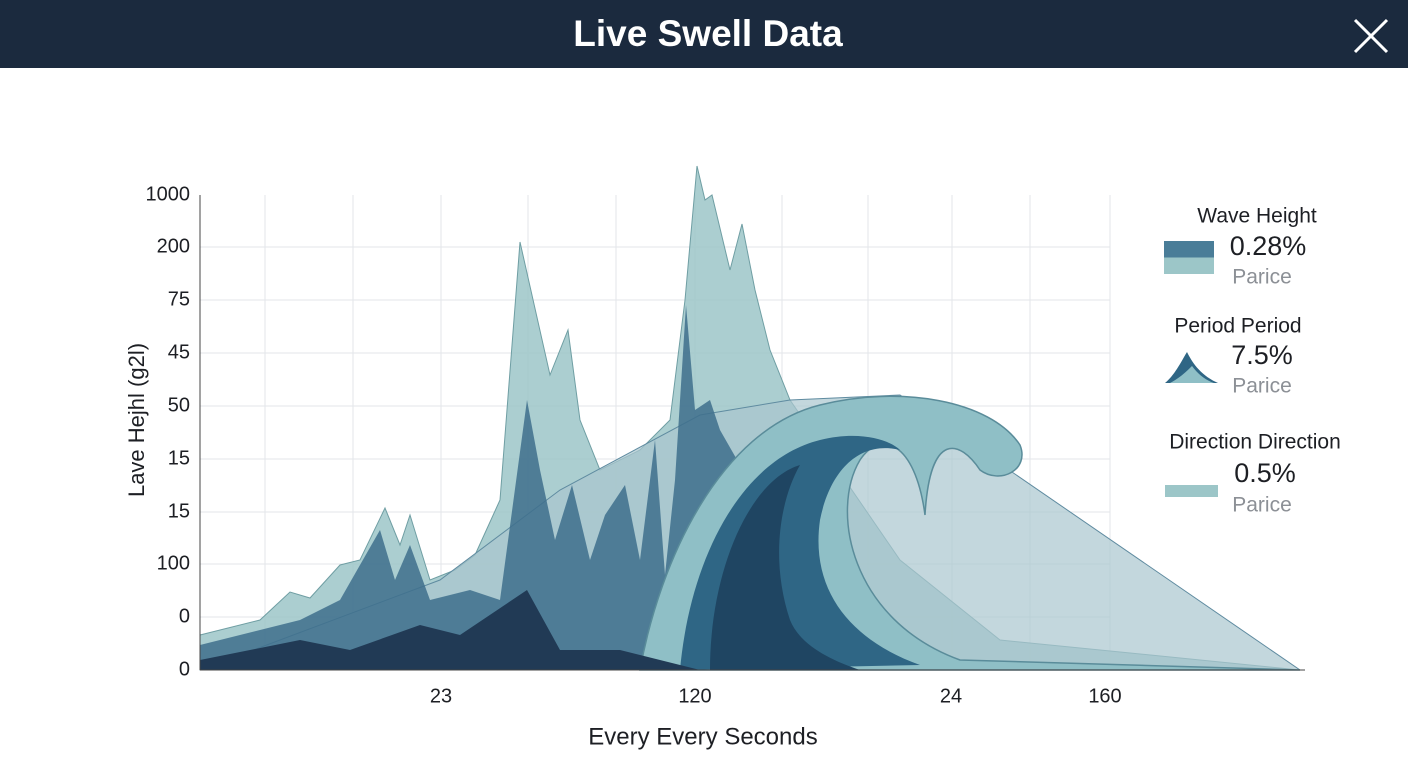 Image resolution: width=1408 pixels, height=768 pixels. Describe the element at coordinates (1104, 696) in the screenshot. I see `x-label: 160` at that location.